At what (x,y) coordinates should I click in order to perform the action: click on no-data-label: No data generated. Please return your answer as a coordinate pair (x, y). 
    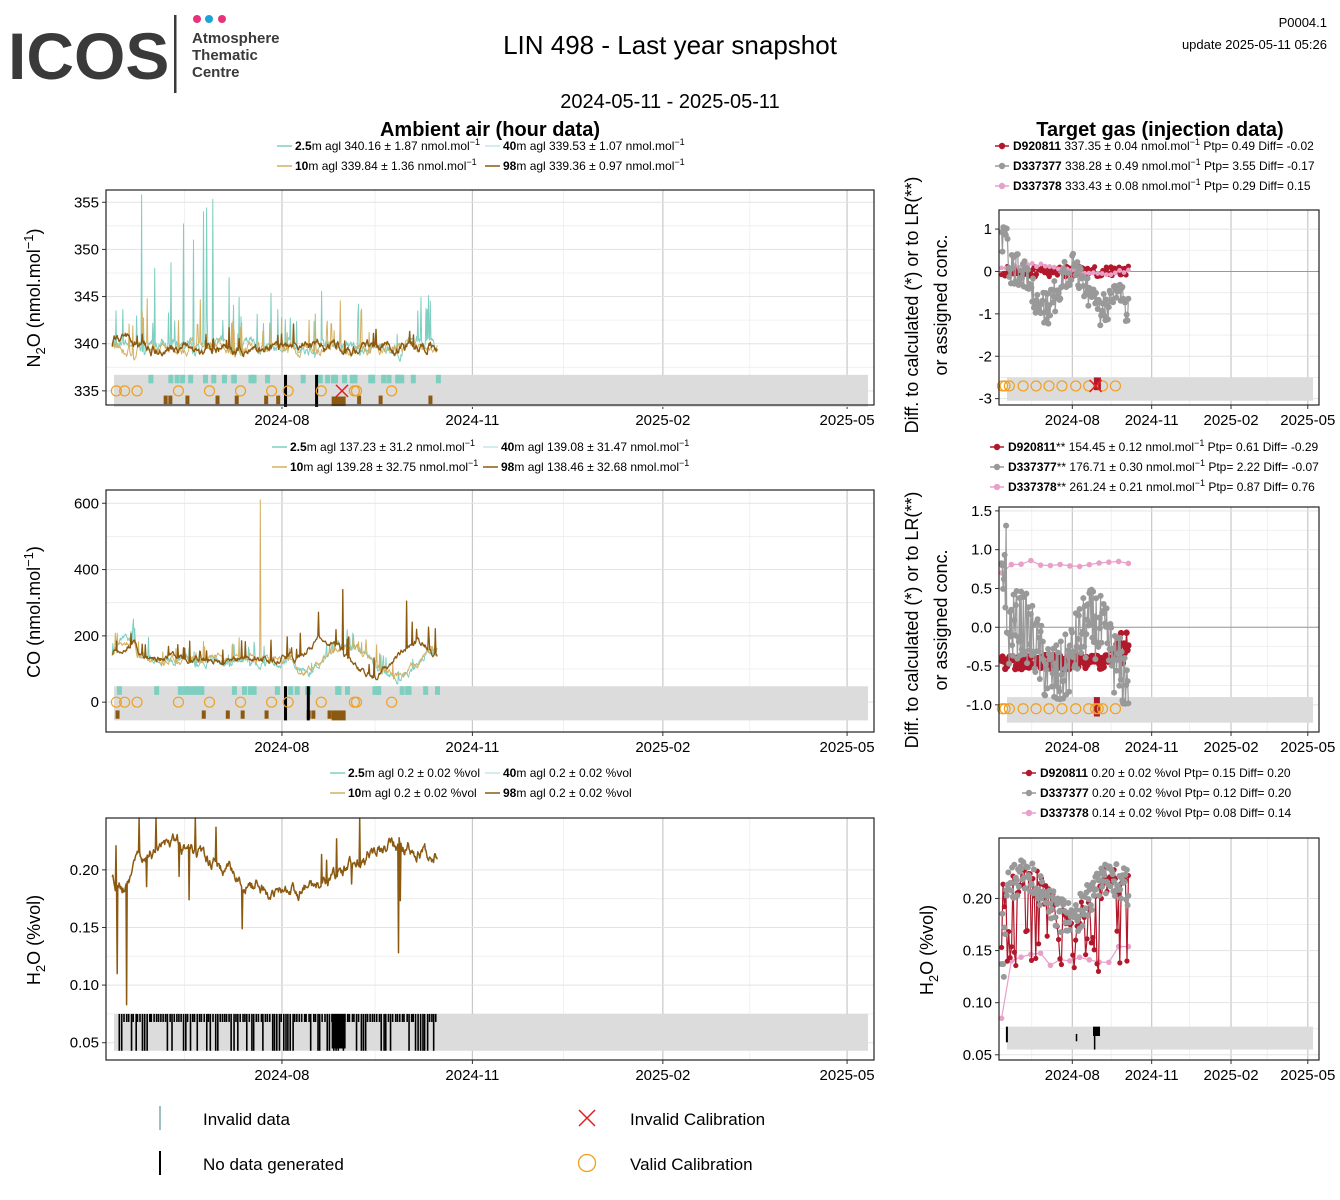
    Looking at the image, I should click on (273, 1164).